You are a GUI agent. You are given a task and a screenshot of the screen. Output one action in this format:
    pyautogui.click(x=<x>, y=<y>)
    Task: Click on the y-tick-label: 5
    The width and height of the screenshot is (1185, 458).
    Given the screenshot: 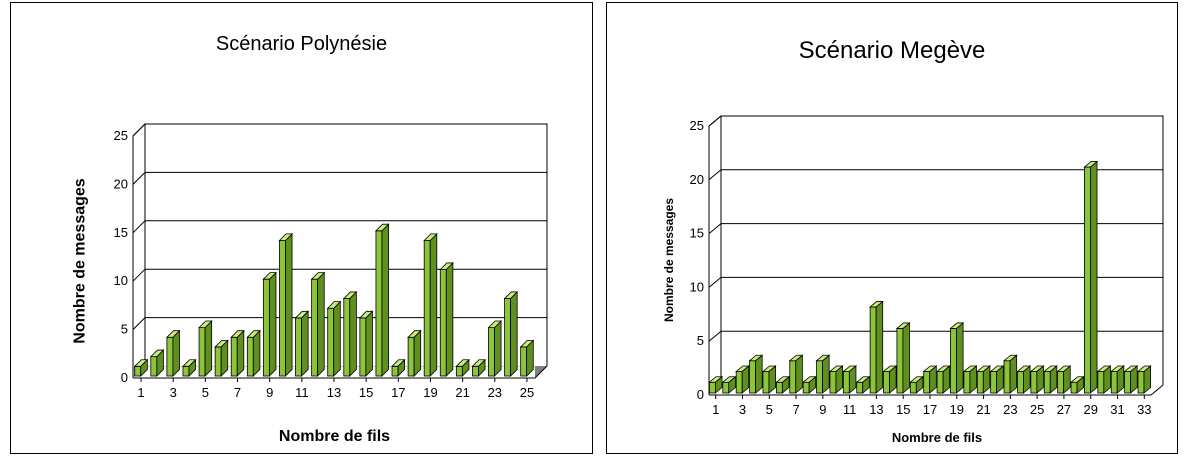 What is the action you would take?
    pyautogui.click(x=700, y=340)
    